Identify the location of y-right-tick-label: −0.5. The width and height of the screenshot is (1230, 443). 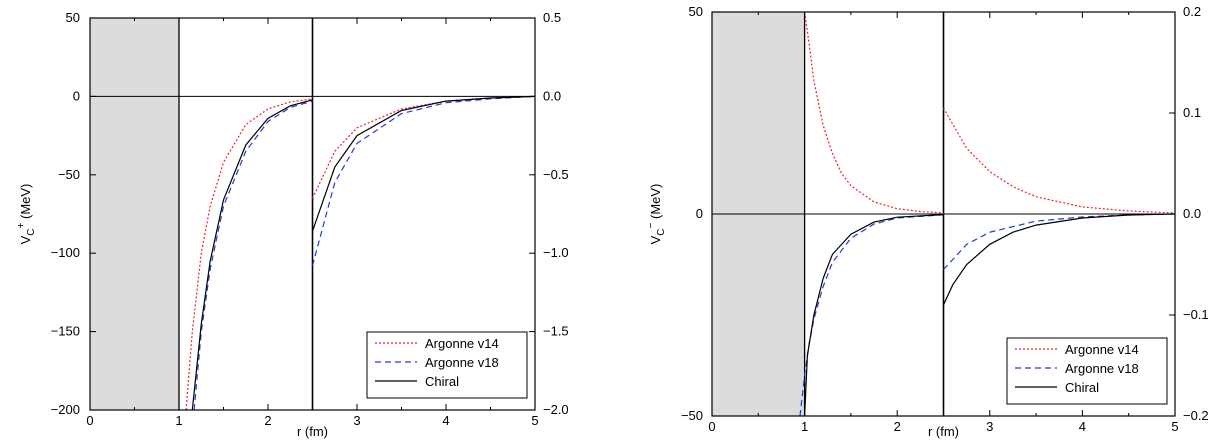
(556, 174).